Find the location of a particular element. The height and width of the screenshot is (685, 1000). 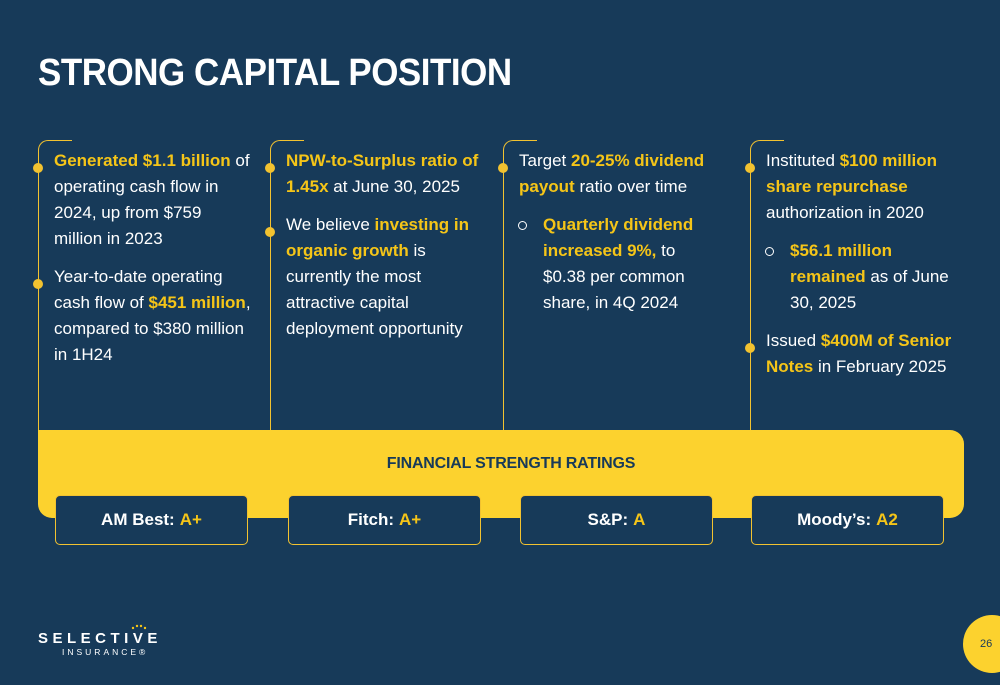

rating-sp: S&P: A is located at coordinates (616, 520).